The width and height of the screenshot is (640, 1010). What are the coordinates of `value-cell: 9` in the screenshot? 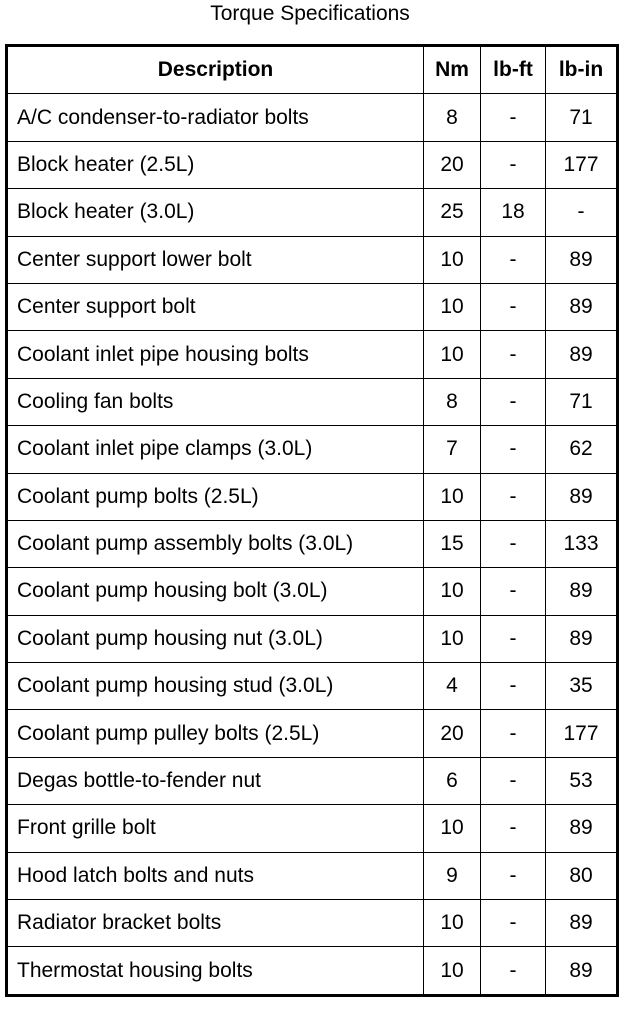 It's located at (452, 876).